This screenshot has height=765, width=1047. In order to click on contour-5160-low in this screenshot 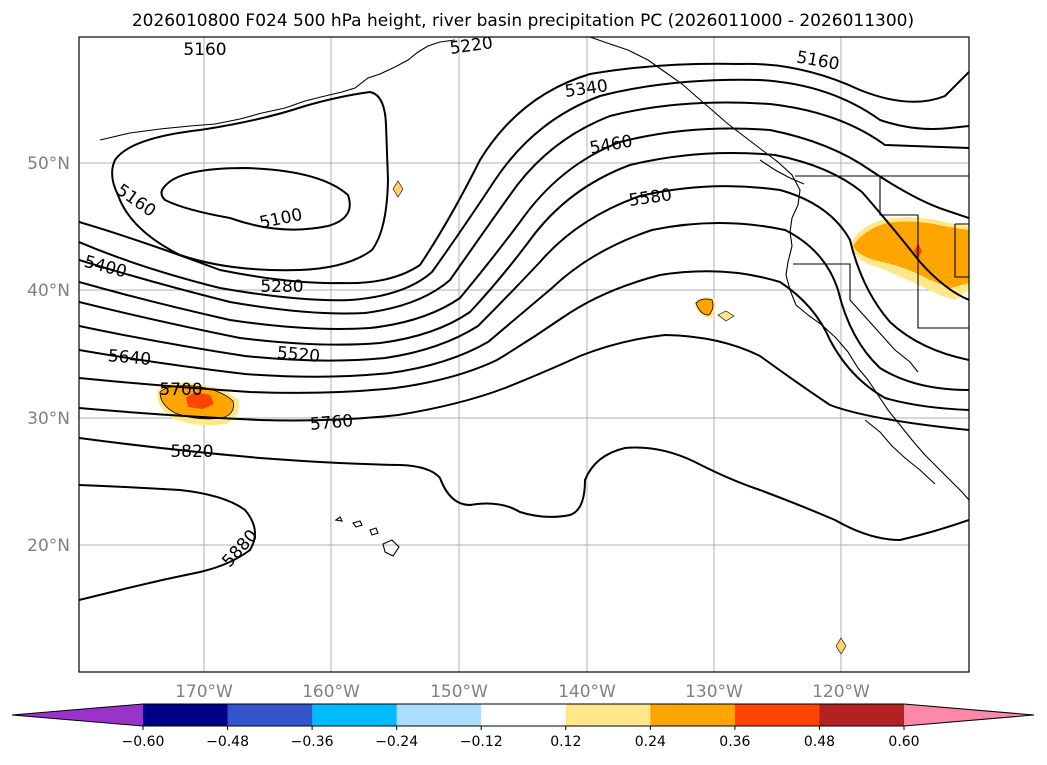, I will do `click(250, 181)`.